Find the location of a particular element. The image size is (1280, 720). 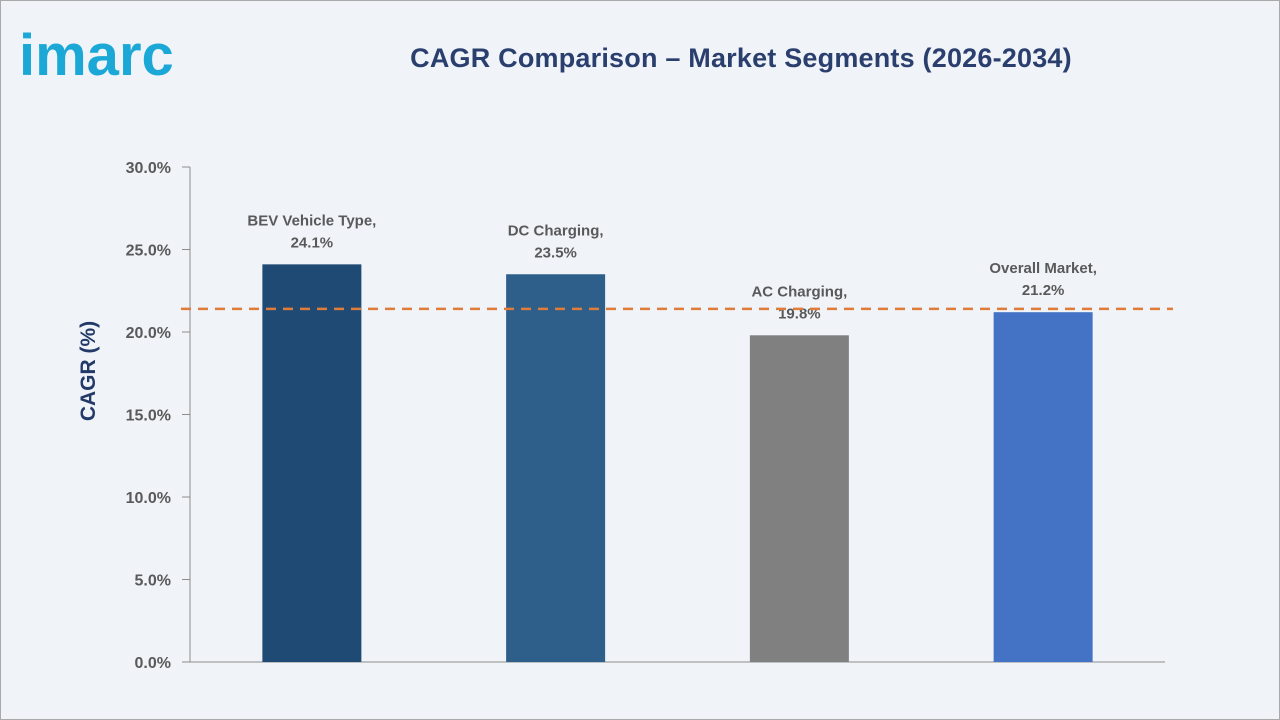

data-label-value: 23.5% is located at coordinates (555, 252).